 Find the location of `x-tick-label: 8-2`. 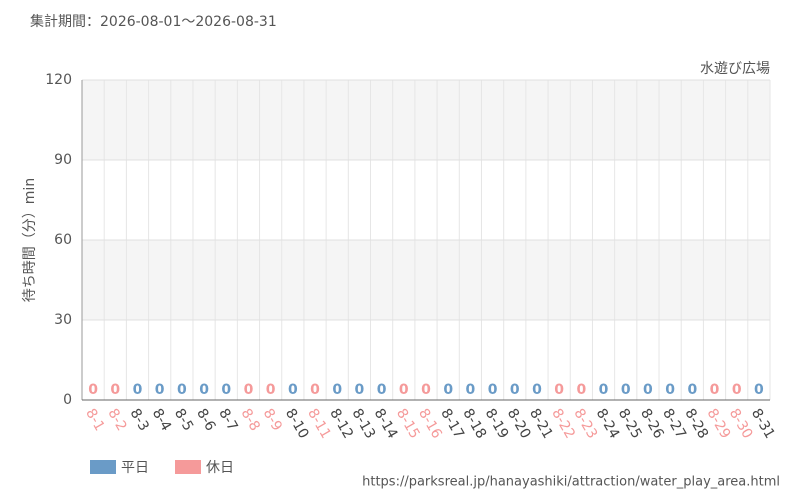

x-tick-label: 8-2 is located at coordinates (116, 420).